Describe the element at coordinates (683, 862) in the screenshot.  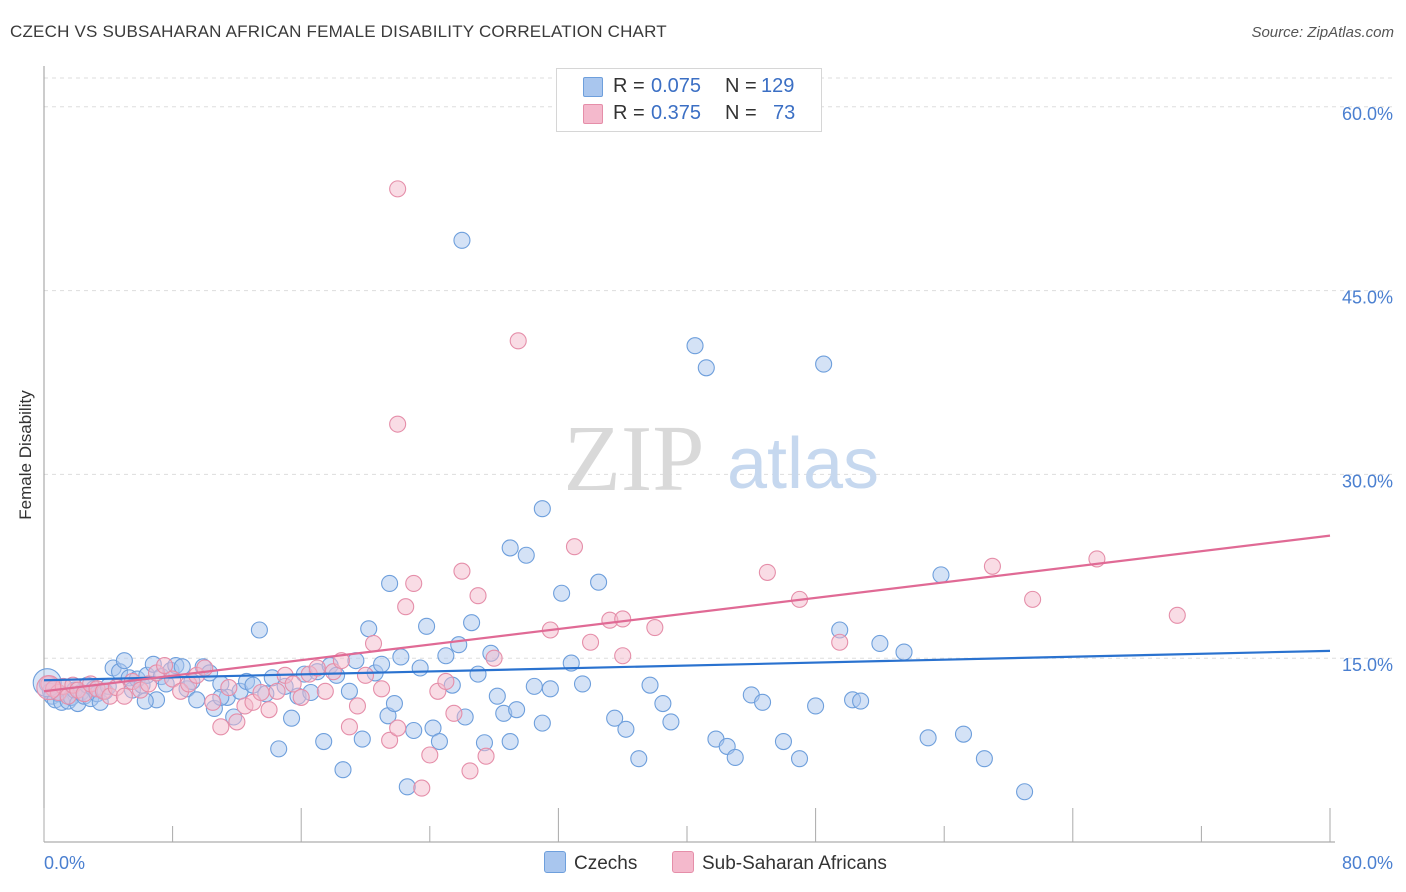
I see `legend-swatch-sub-saharan` at that location.